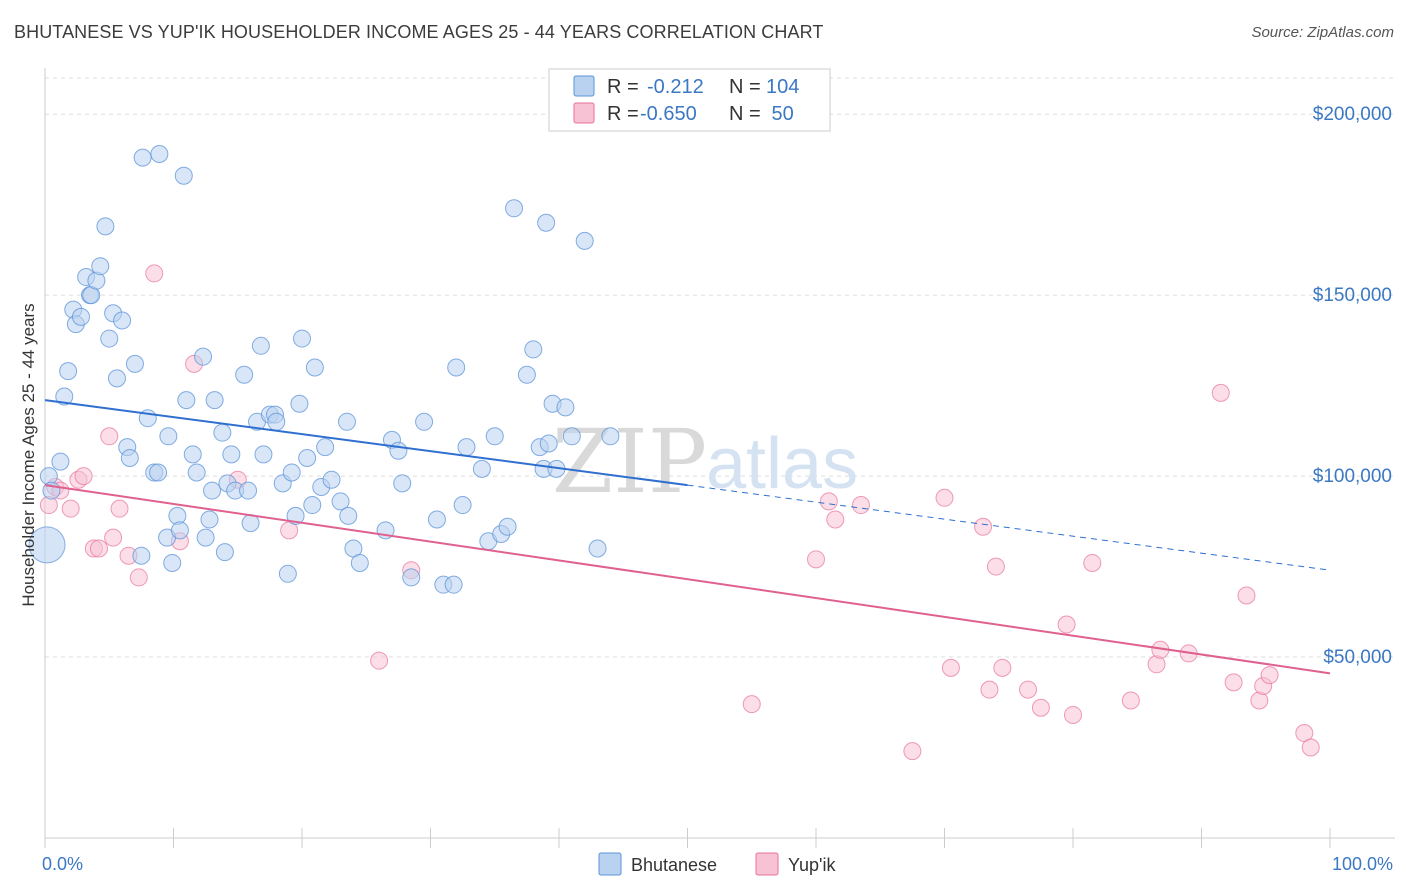 The height and width of the screenshot is (892, 1406). I want to click on watermark: ZIP atlas, so click(705, 461).